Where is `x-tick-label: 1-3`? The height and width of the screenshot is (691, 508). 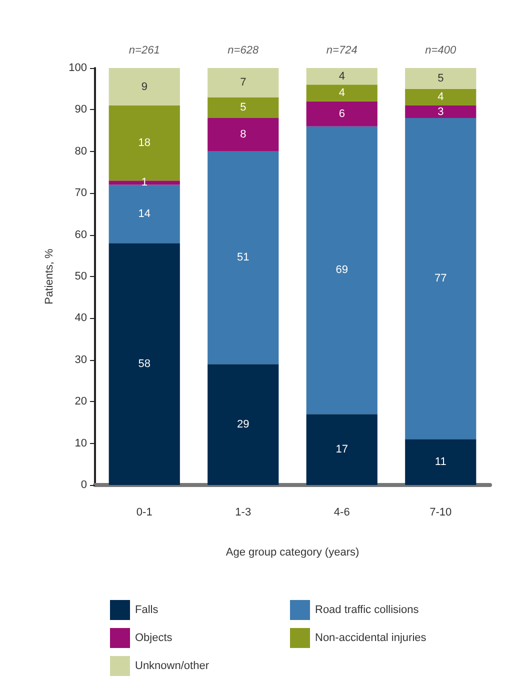 x-tick-label: 1-3 is located at coordinates (243, 512).